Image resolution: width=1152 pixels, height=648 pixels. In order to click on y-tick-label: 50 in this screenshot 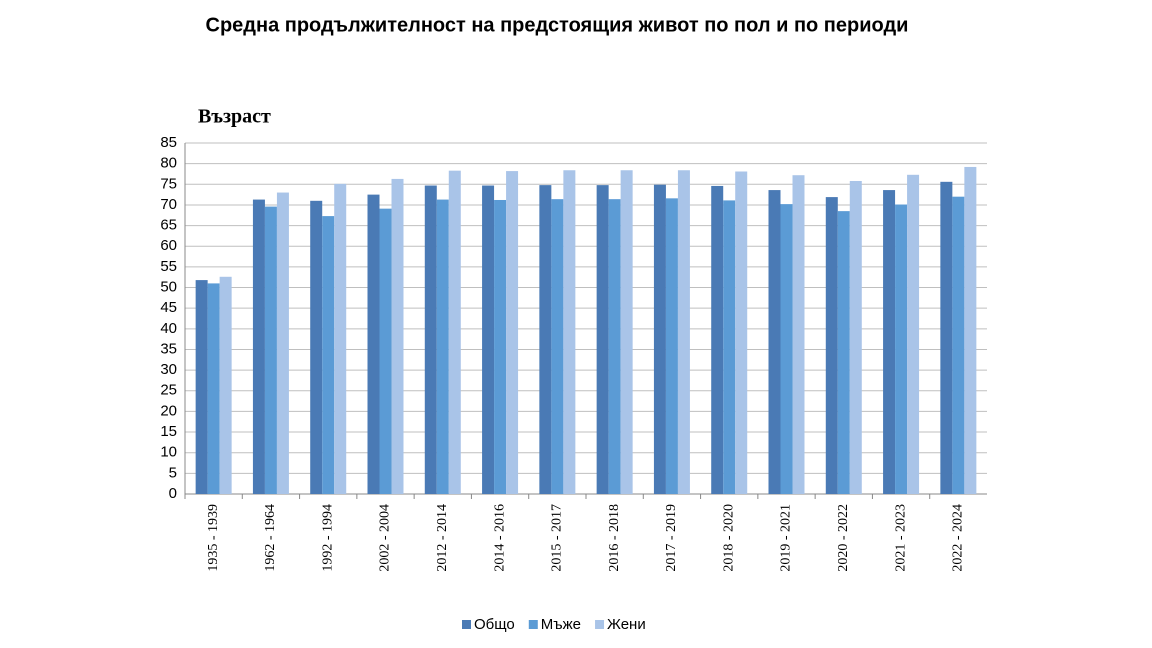, I will do `click(168, 286)`.